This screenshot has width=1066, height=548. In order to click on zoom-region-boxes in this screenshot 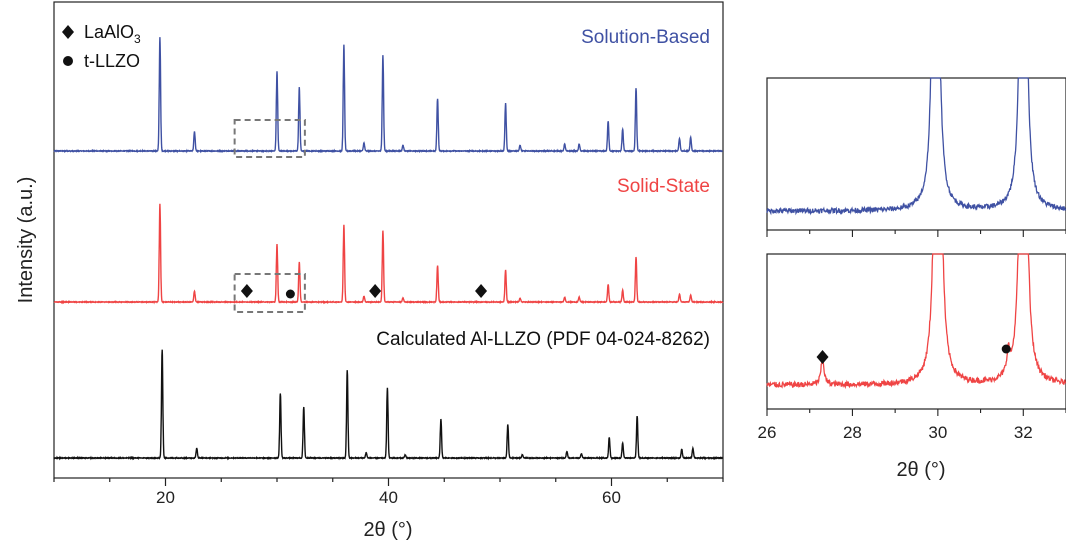, I will do `click(269, 216)`.